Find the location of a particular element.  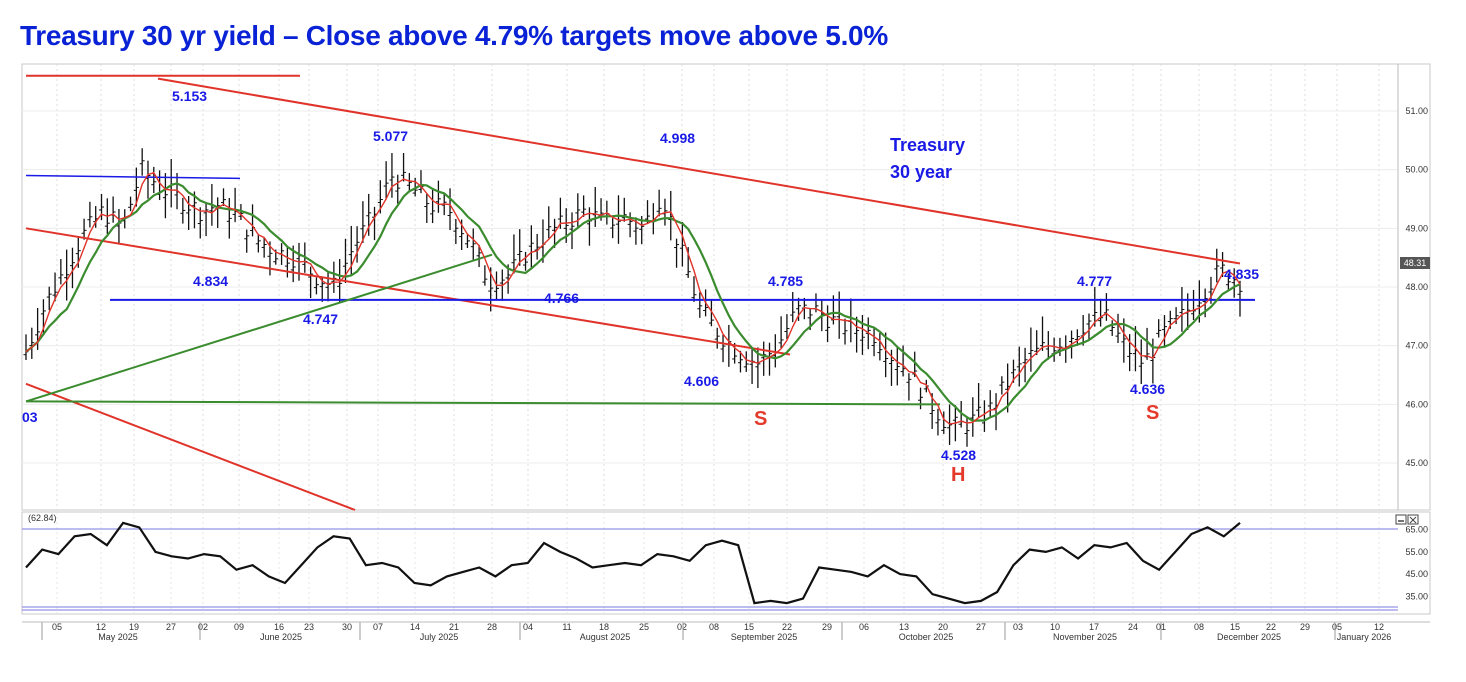

month-label: July 2025 is located at coordinates (439, 637).